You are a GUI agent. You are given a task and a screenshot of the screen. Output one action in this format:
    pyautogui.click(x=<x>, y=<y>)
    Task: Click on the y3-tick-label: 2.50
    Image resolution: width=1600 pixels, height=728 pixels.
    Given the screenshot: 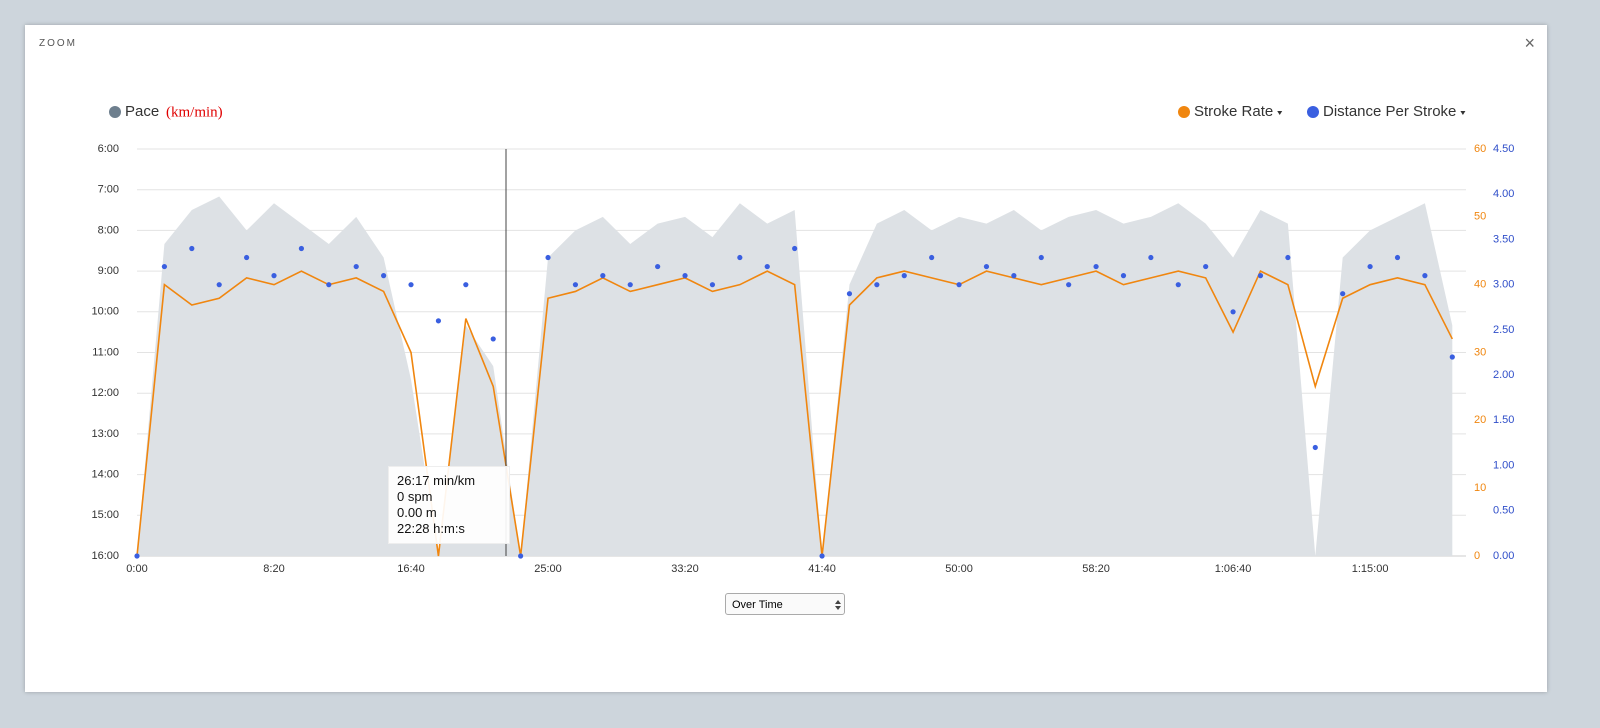 What is the action you would take?
    pyautogui.click(x=1503, y=330)
    